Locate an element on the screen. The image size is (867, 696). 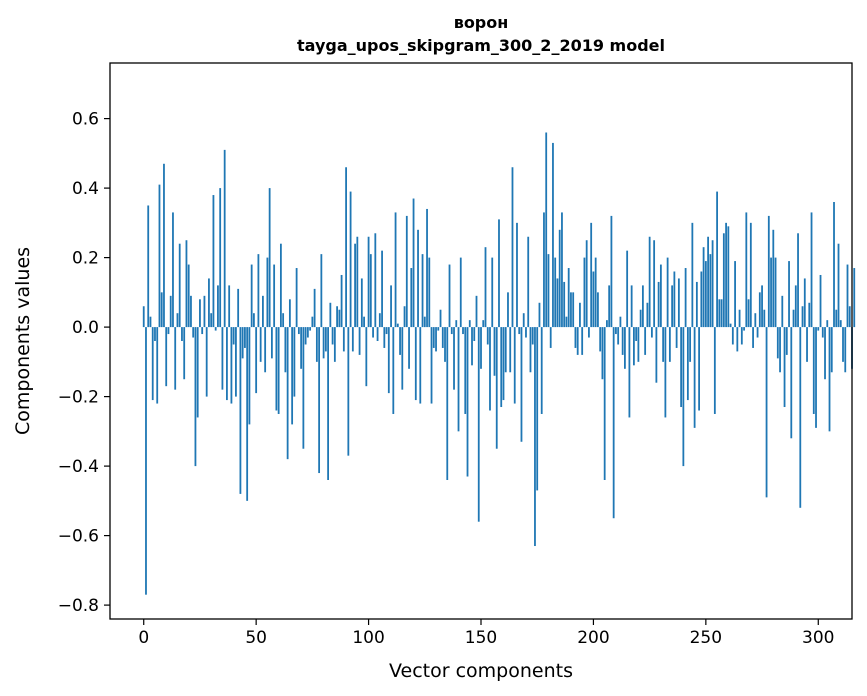
y-tick-label: 0.2 is located at coordinates (85, 259).